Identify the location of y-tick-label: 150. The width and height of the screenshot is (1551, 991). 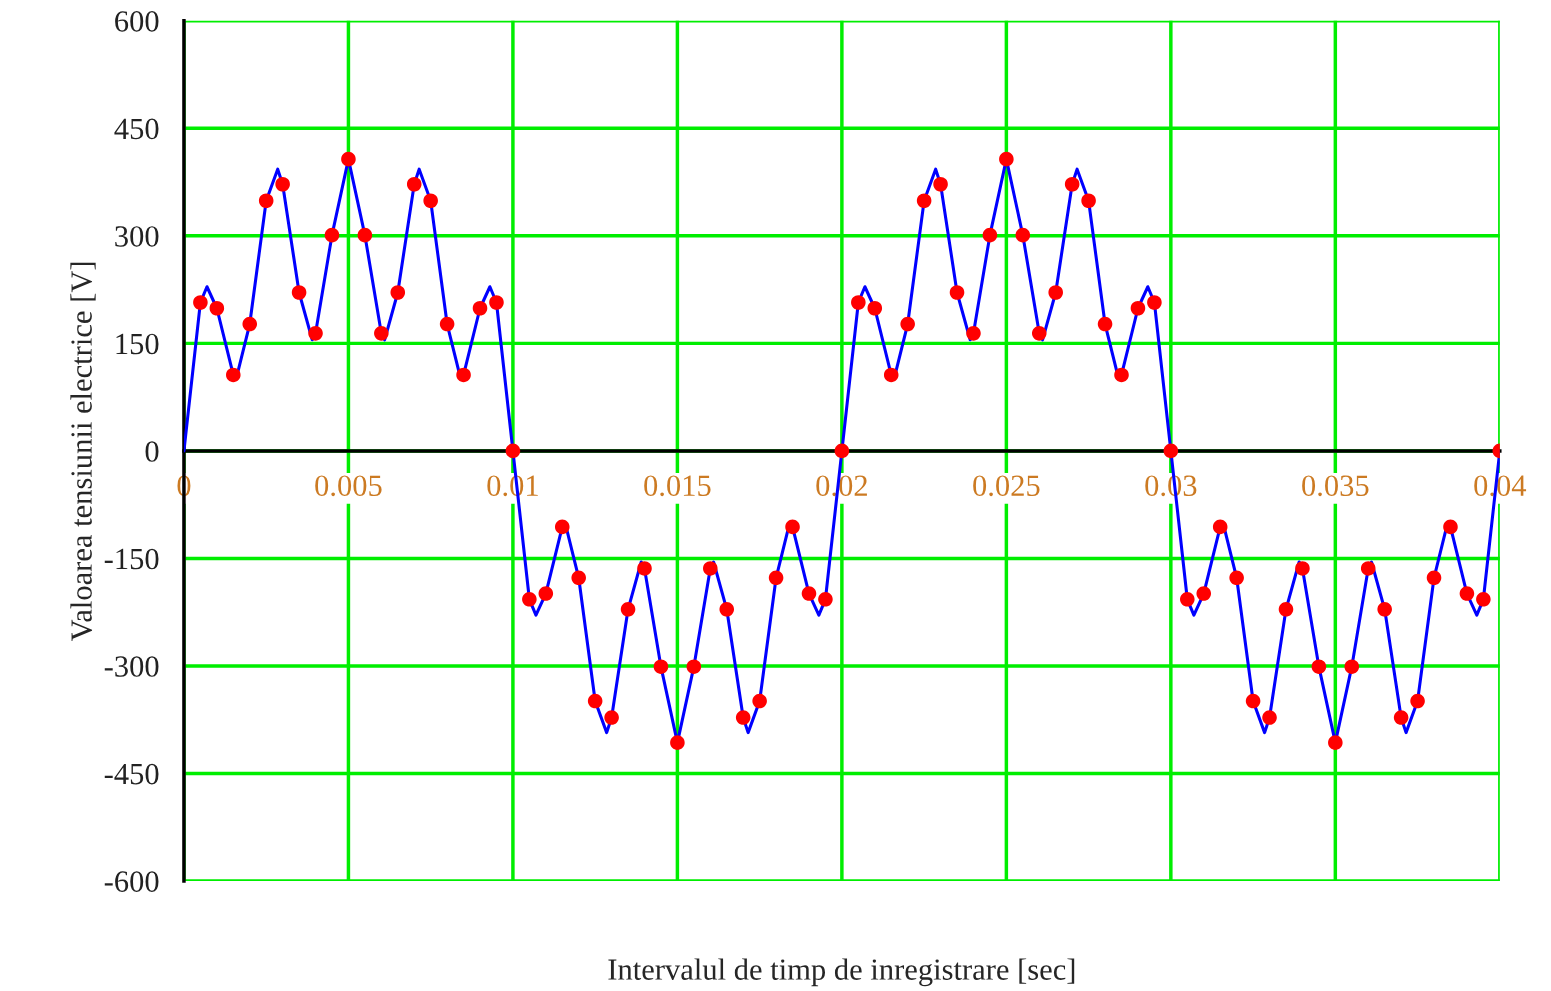
(137, 344).